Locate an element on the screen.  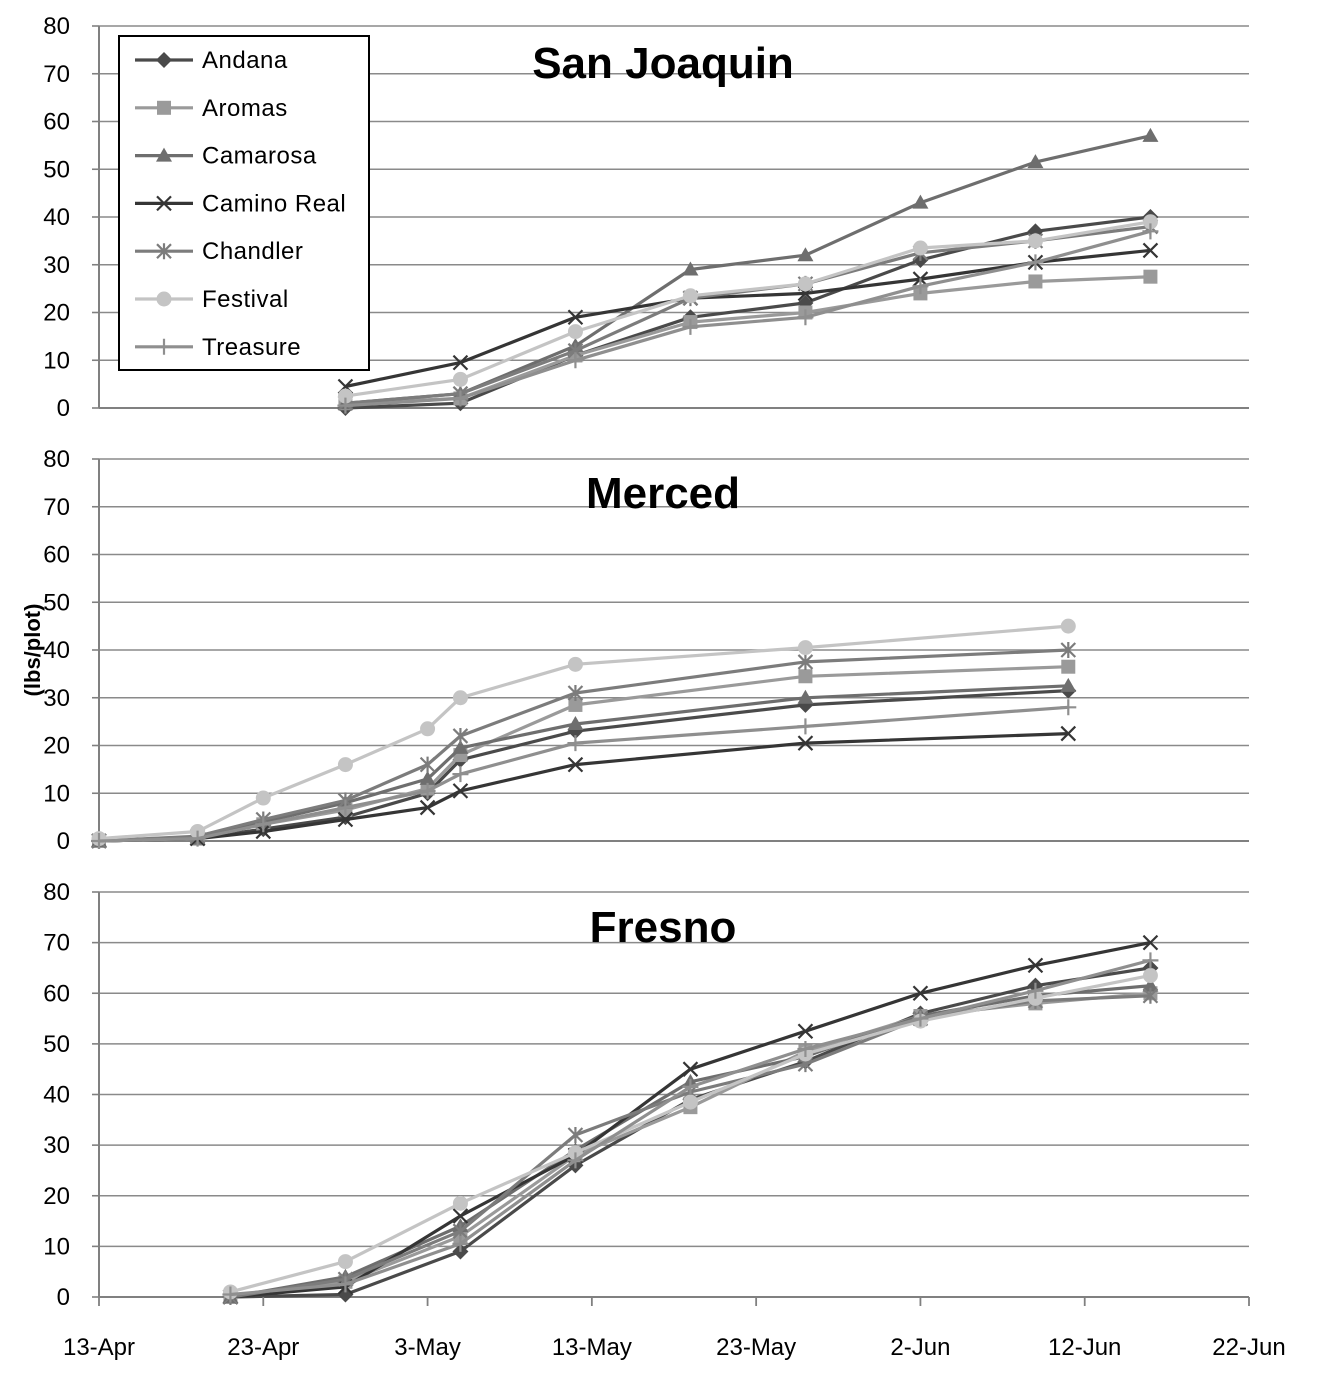
legend-item-aromas: Aromas is located at coordinates (211, 108).